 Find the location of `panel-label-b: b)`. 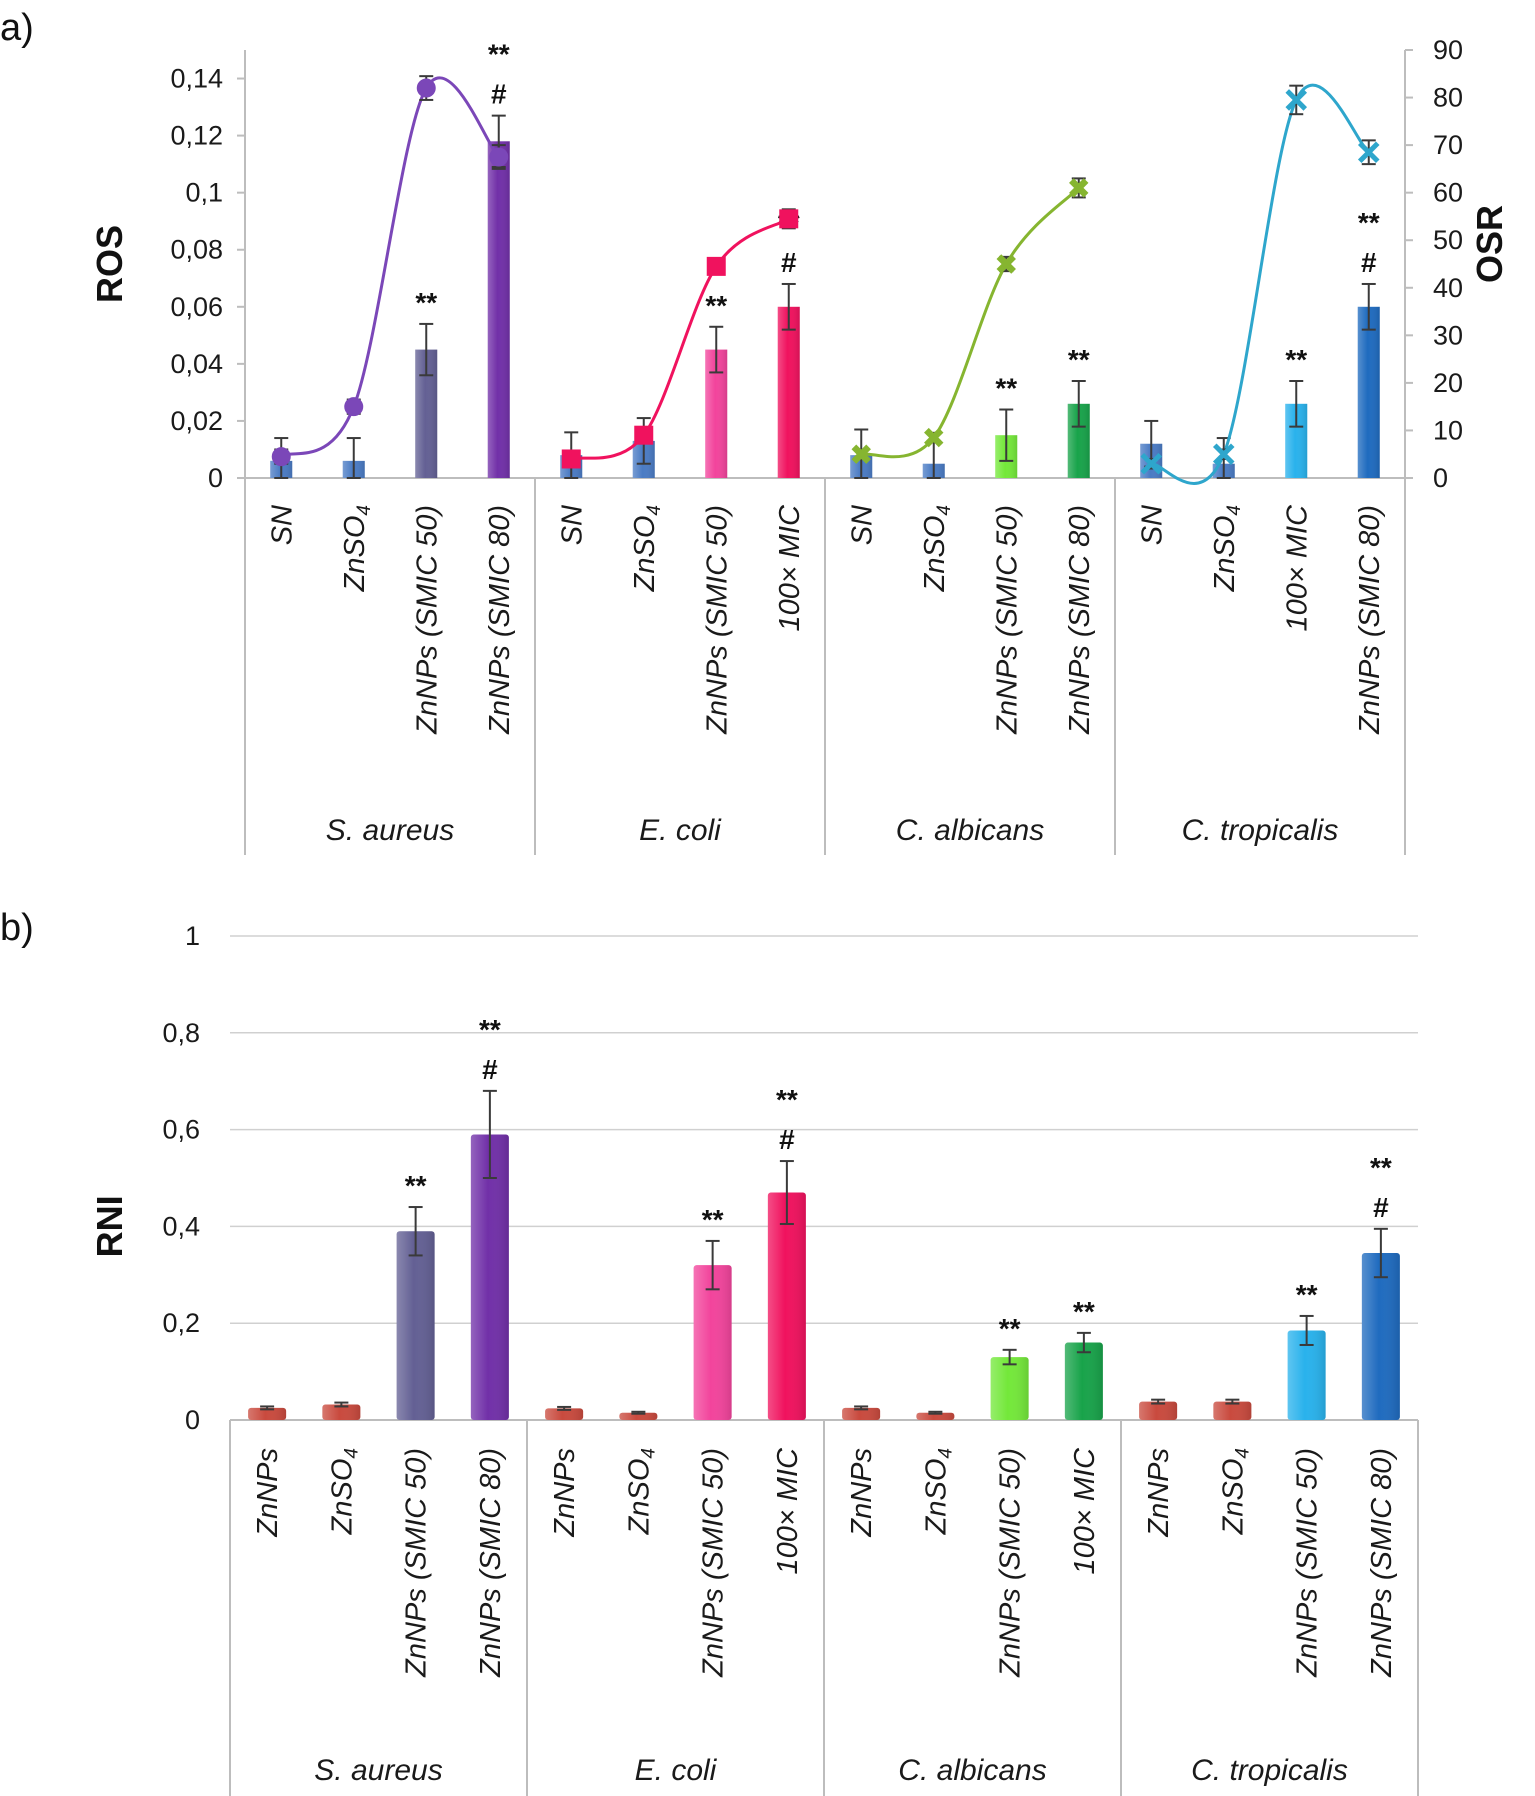

panel-label-b: b) is located at coordinates (17, 928).